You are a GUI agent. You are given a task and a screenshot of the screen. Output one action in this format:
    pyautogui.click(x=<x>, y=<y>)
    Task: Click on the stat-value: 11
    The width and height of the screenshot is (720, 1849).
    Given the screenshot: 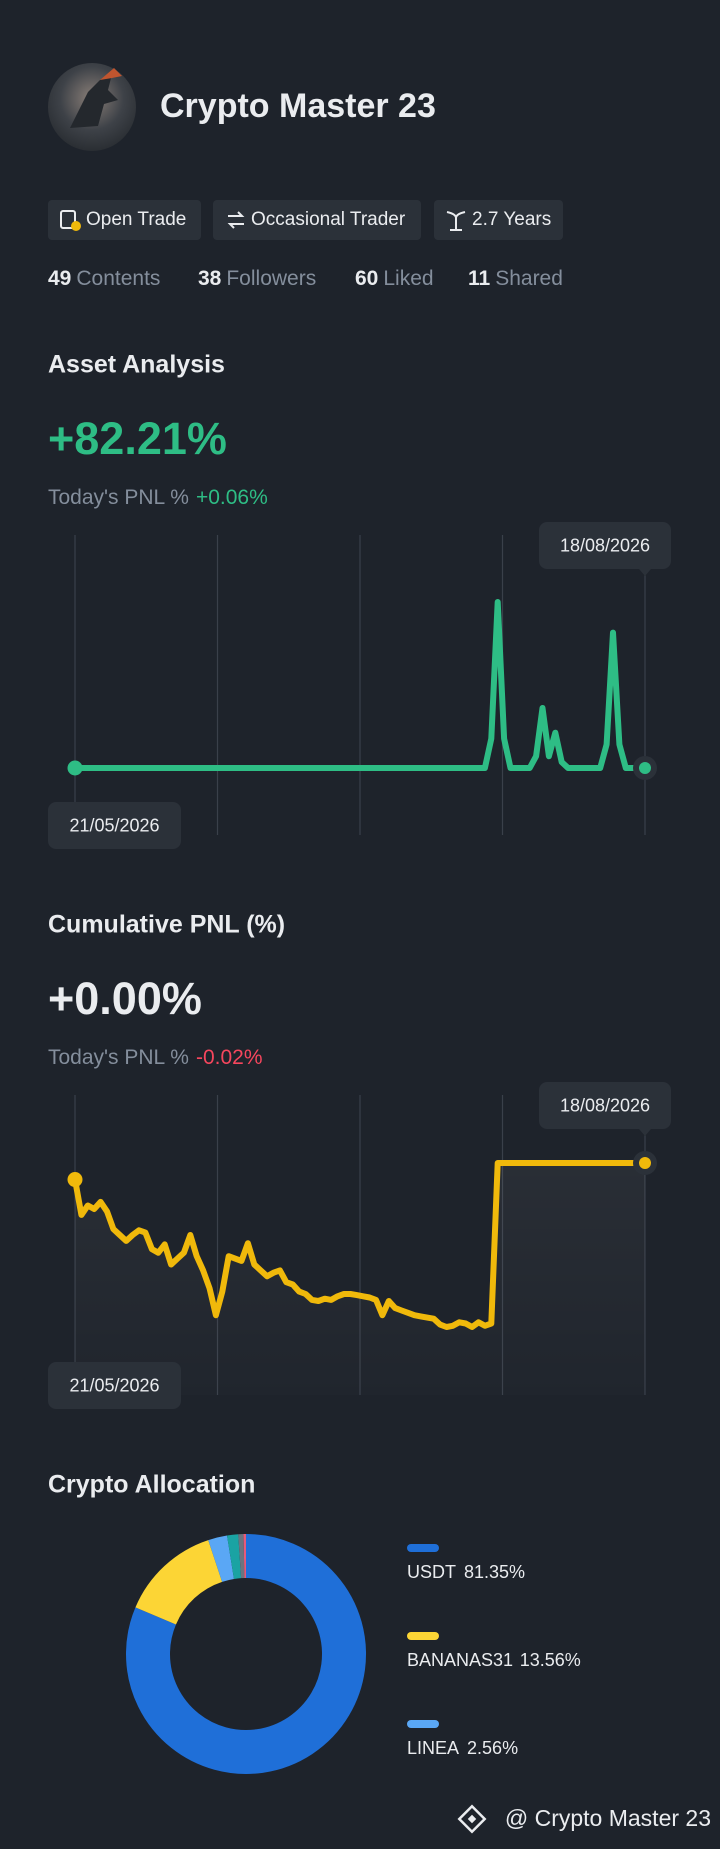 What is the action you would take?
    pyautogui.click(x=479, y=278)
    